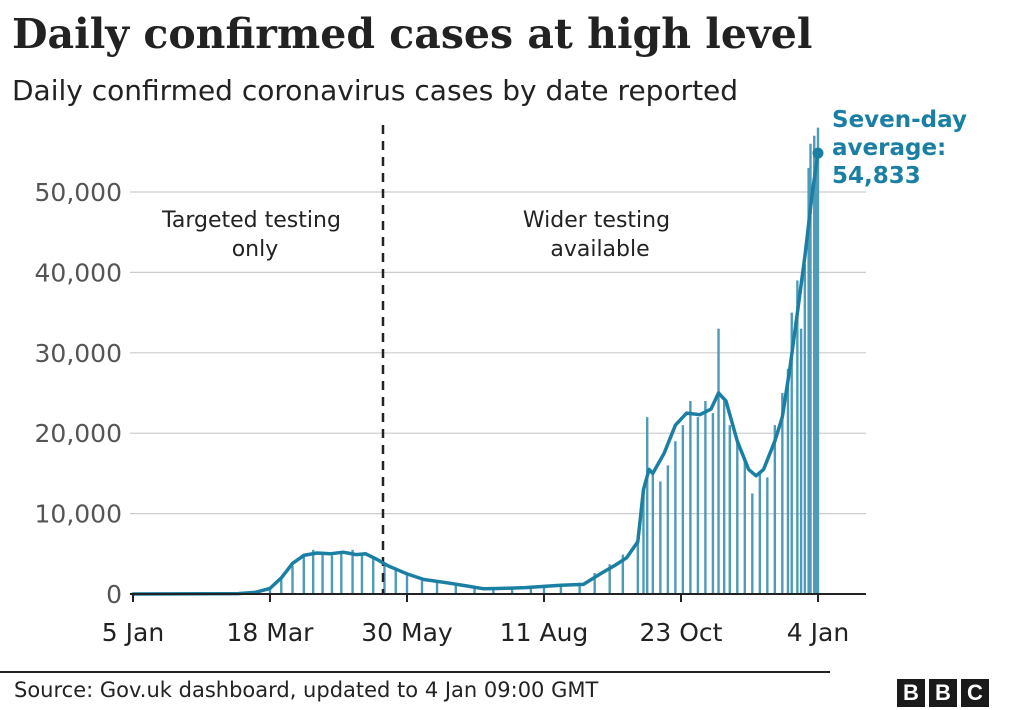 This screenshot has height=710, width=1013. Describe the element at coordinates (600, 235) in the screenshot. I see `zone-label-wider: Wider testing available` at that location.